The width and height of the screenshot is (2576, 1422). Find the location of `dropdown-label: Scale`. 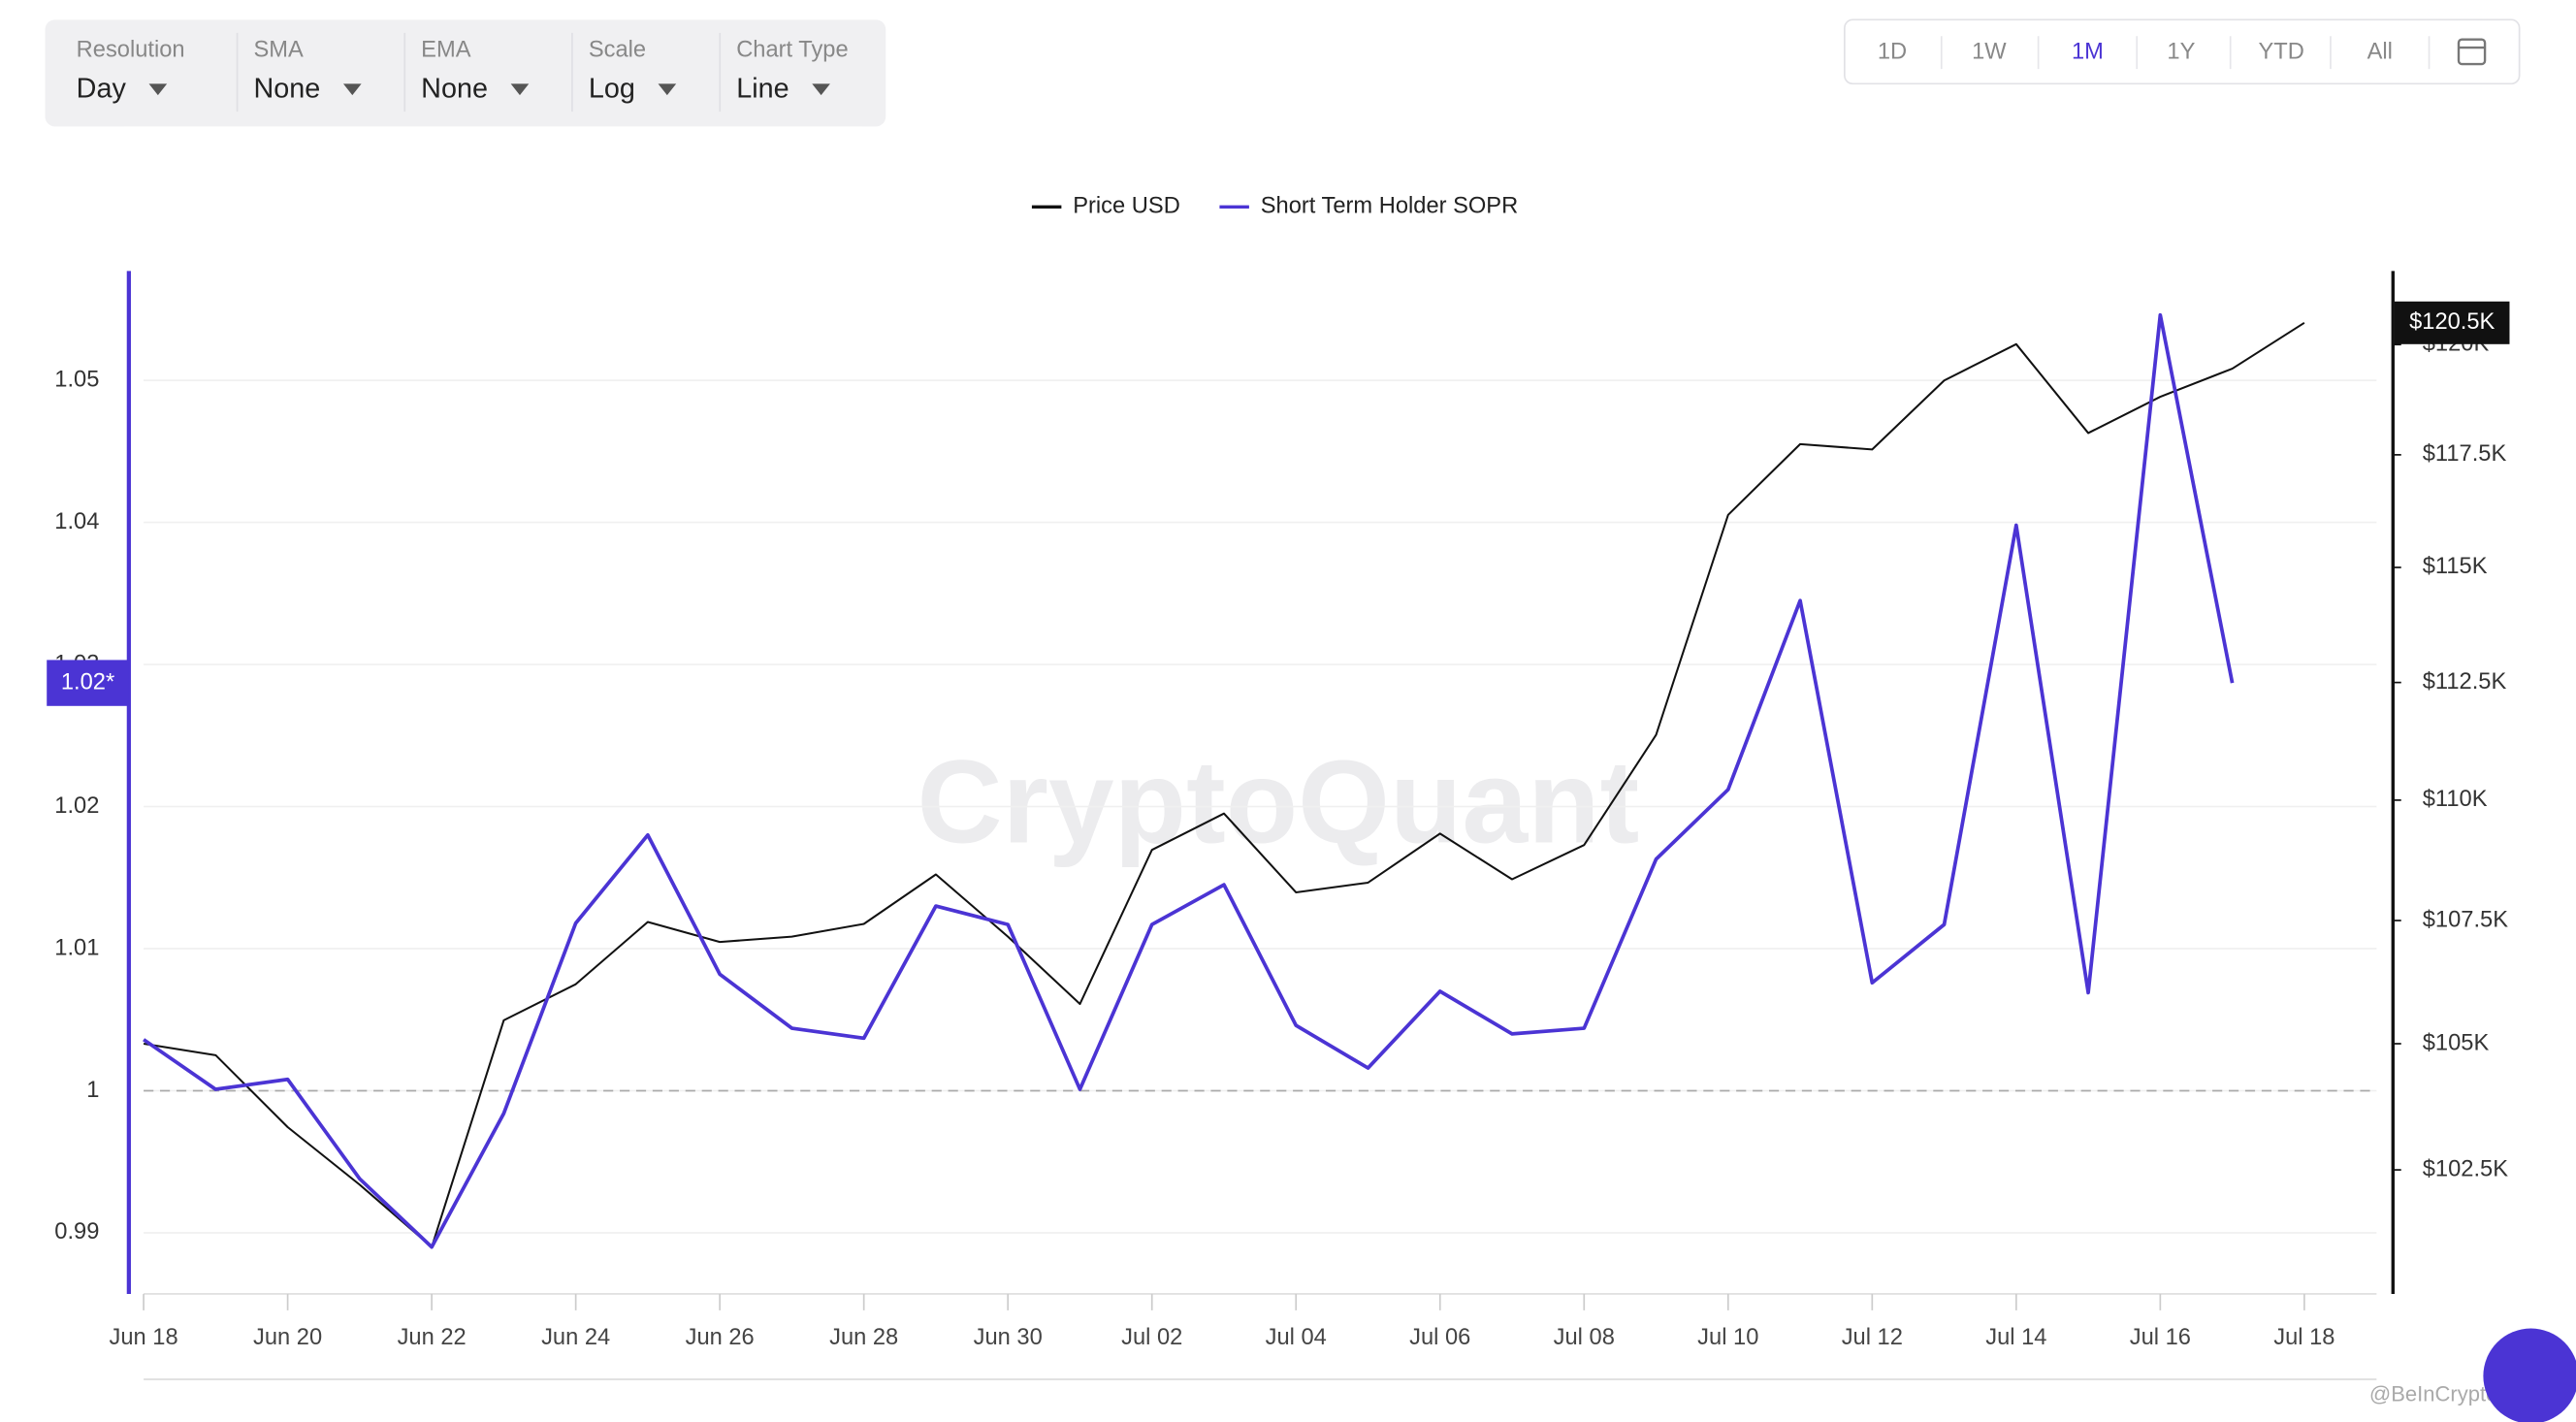

dropdown-label: Scale is located at coordinates (617, 50).